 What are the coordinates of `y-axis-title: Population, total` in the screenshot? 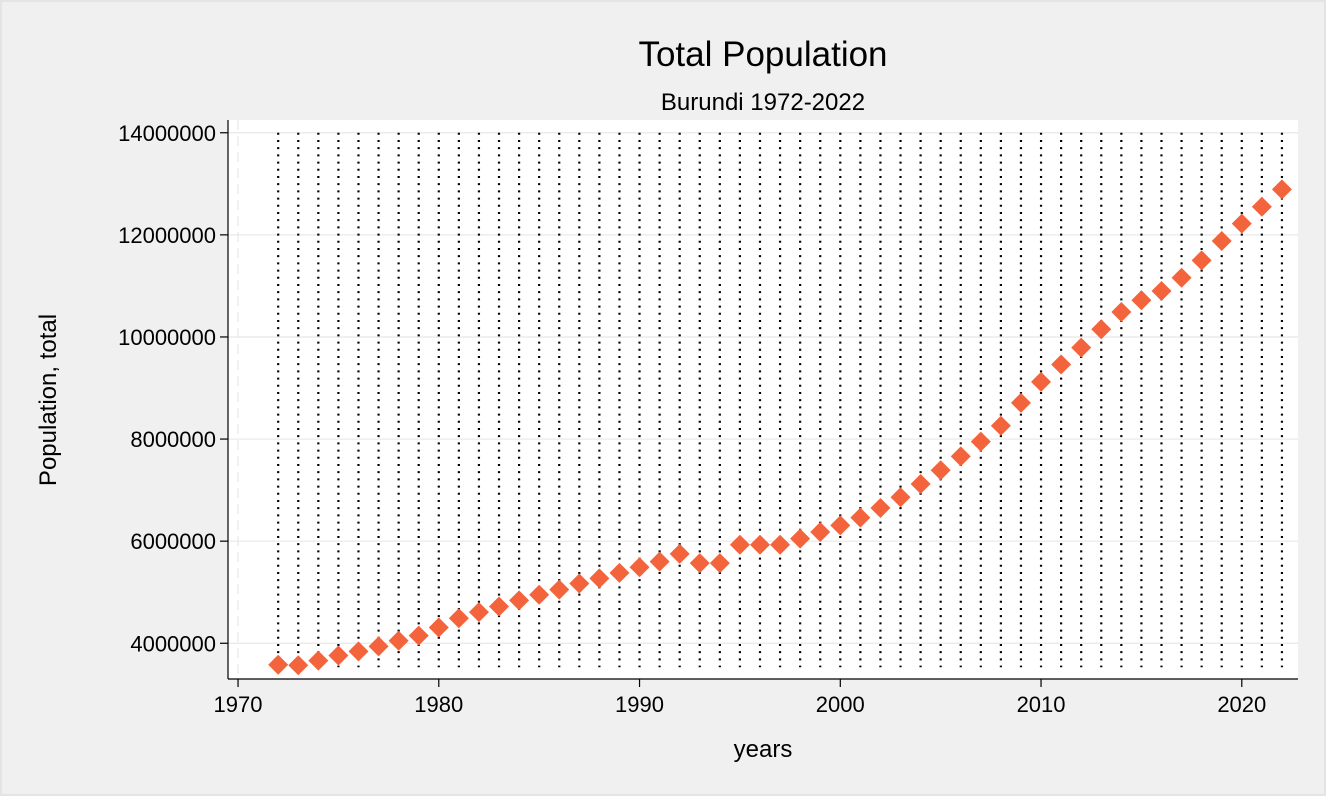 It's located at (48, 400).